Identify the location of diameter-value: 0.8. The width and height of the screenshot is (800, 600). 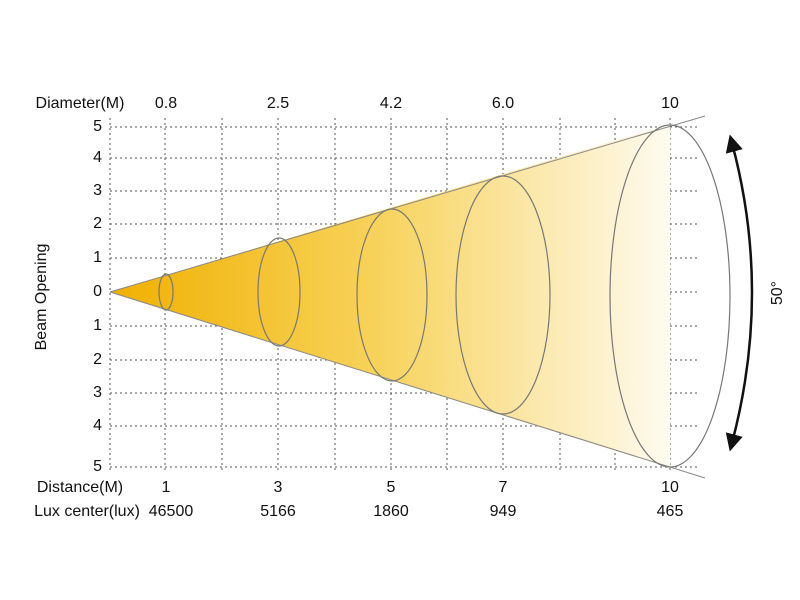
(166, 103).